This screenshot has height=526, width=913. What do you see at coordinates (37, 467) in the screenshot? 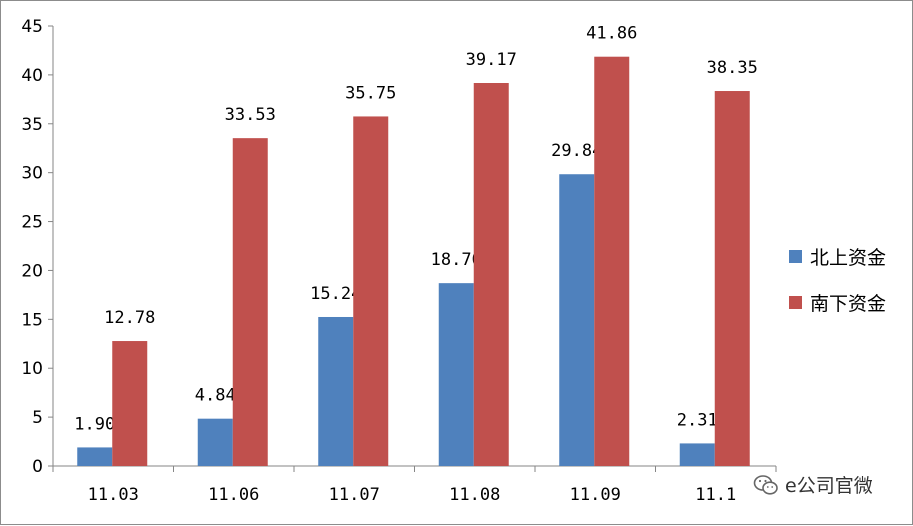
I see `y-tick-label: 0` at bounding box center [37, 467].